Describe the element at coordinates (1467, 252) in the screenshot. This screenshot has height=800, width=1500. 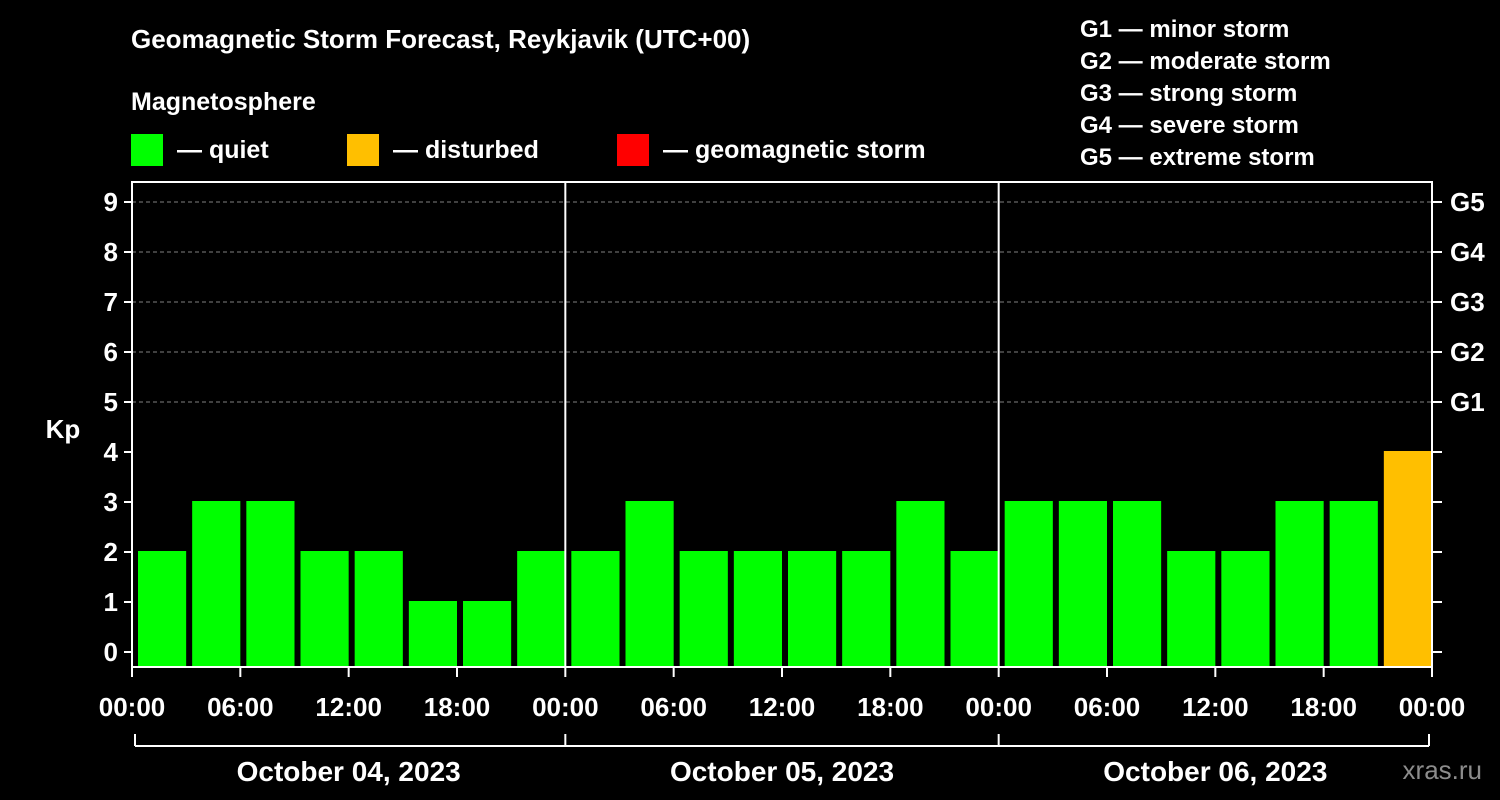
I see `storm-level-label-G4: G4` at that location.